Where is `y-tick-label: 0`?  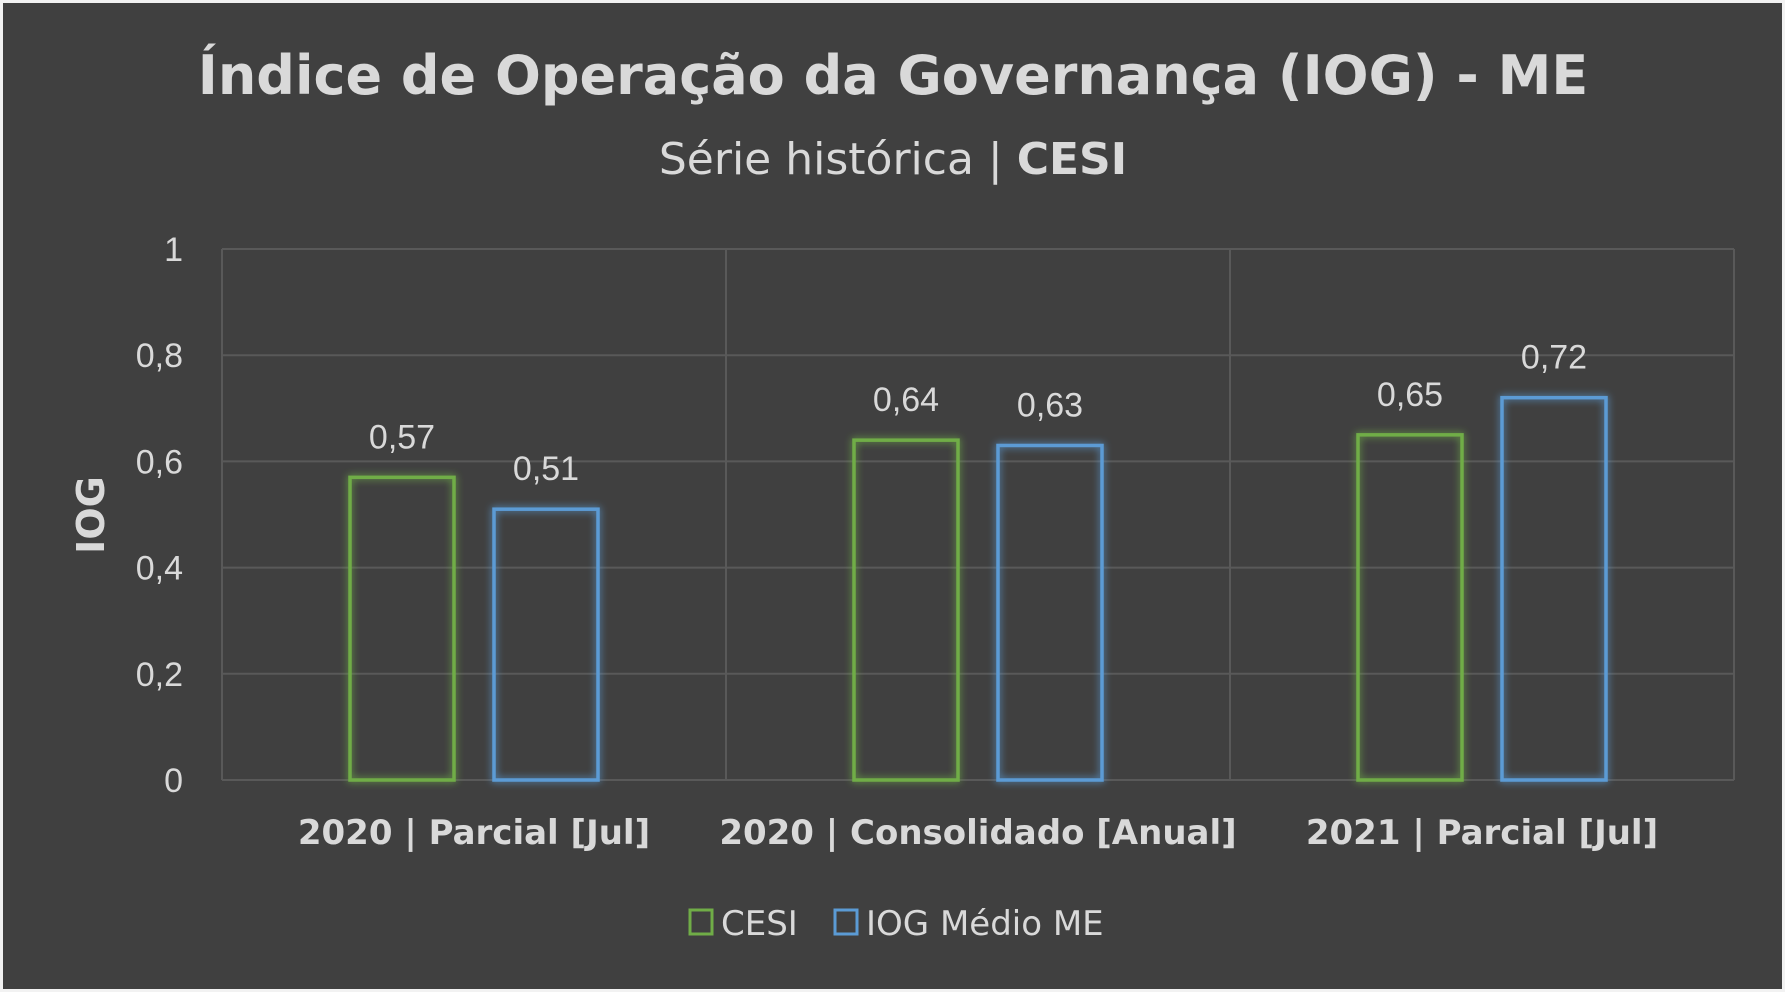
y-tick-label: 0 is located at coordinates (173, 781).